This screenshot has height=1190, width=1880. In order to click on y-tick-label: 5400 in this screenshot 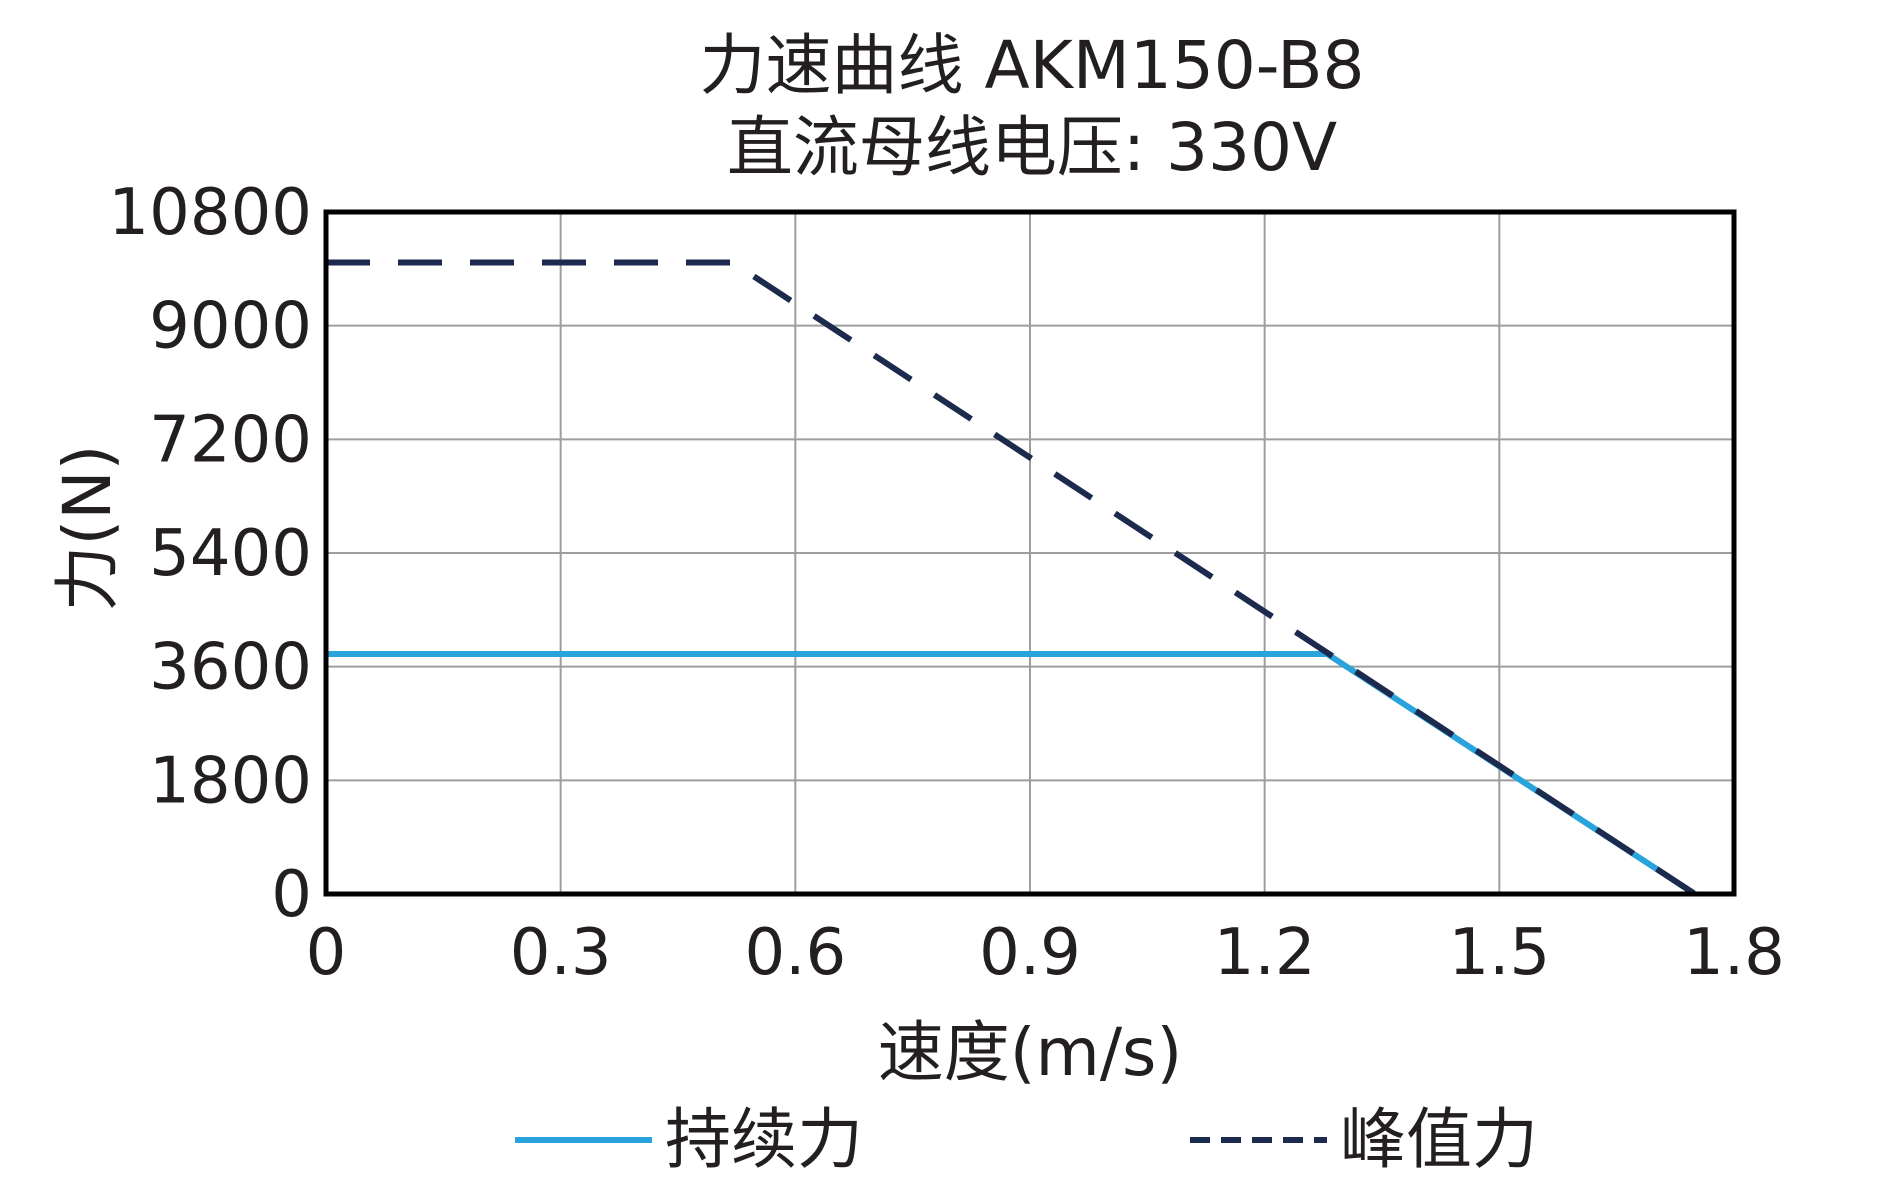, I will do `click(230, 554)`.